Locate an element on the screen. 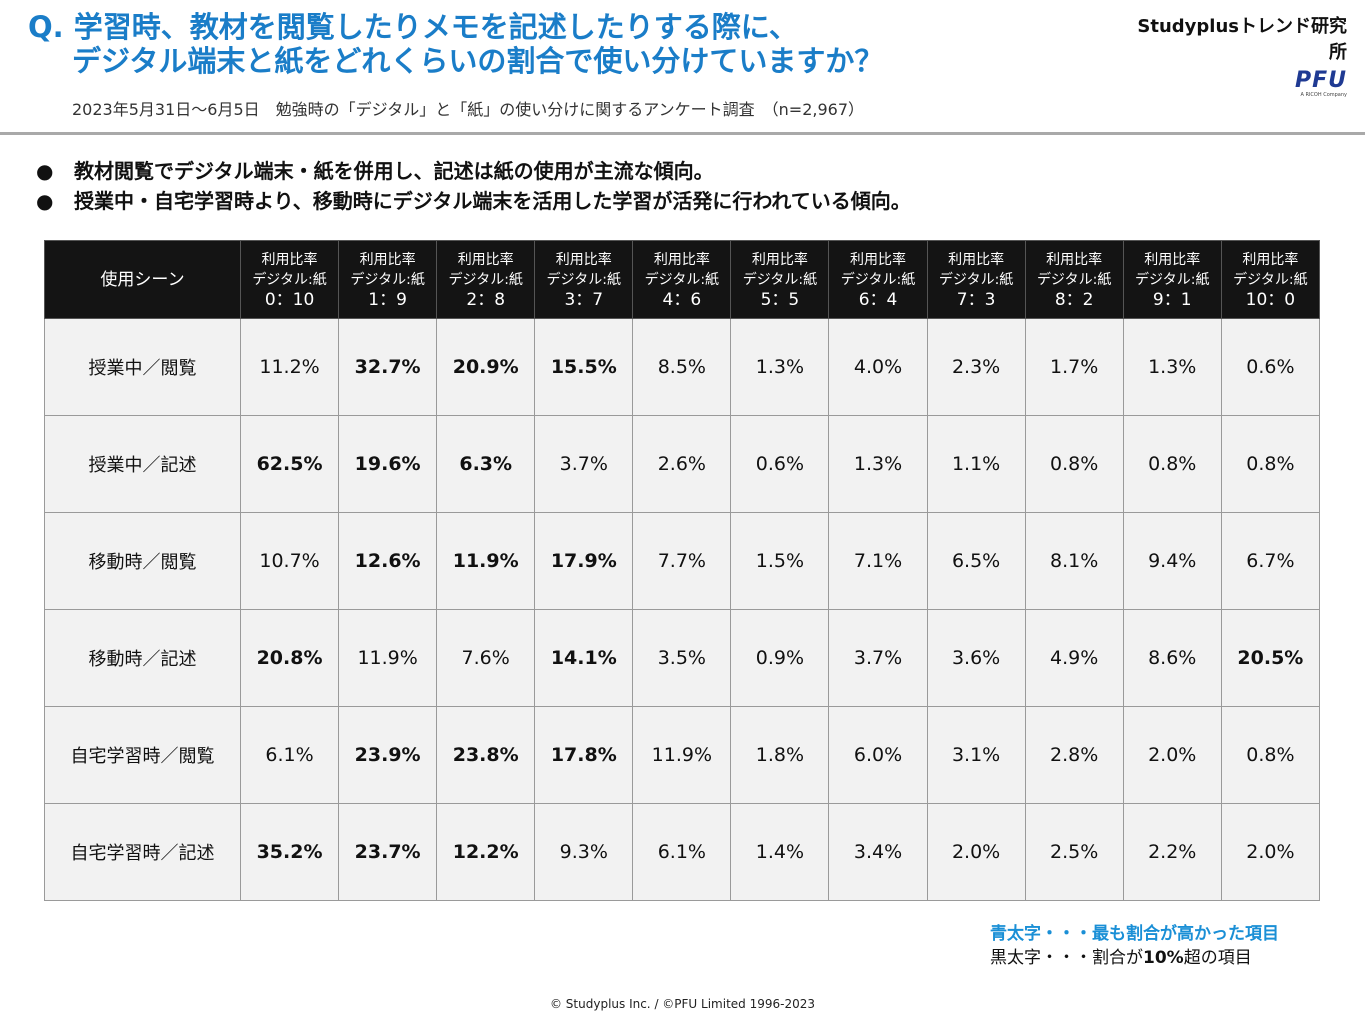 Image resolution: width=1365 pixels, height=1024 pixels. brand-block: Studyplusトレンド研究所 PFU A RICOH Company is located at coordinates (1237, 56).